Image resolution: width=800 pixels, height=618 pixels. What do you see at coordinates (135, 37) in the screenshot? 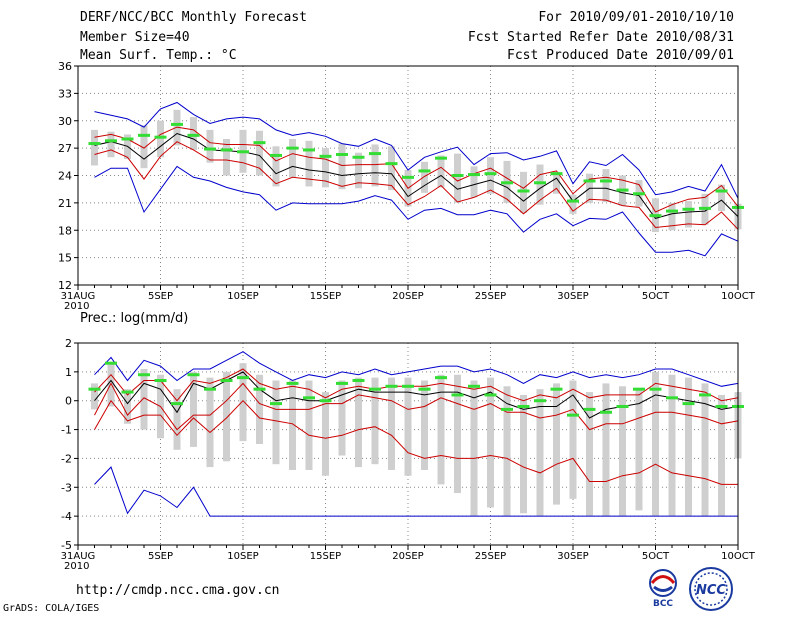
I see `member-size-label: Member Size=40` at bounding box center [135, 37].